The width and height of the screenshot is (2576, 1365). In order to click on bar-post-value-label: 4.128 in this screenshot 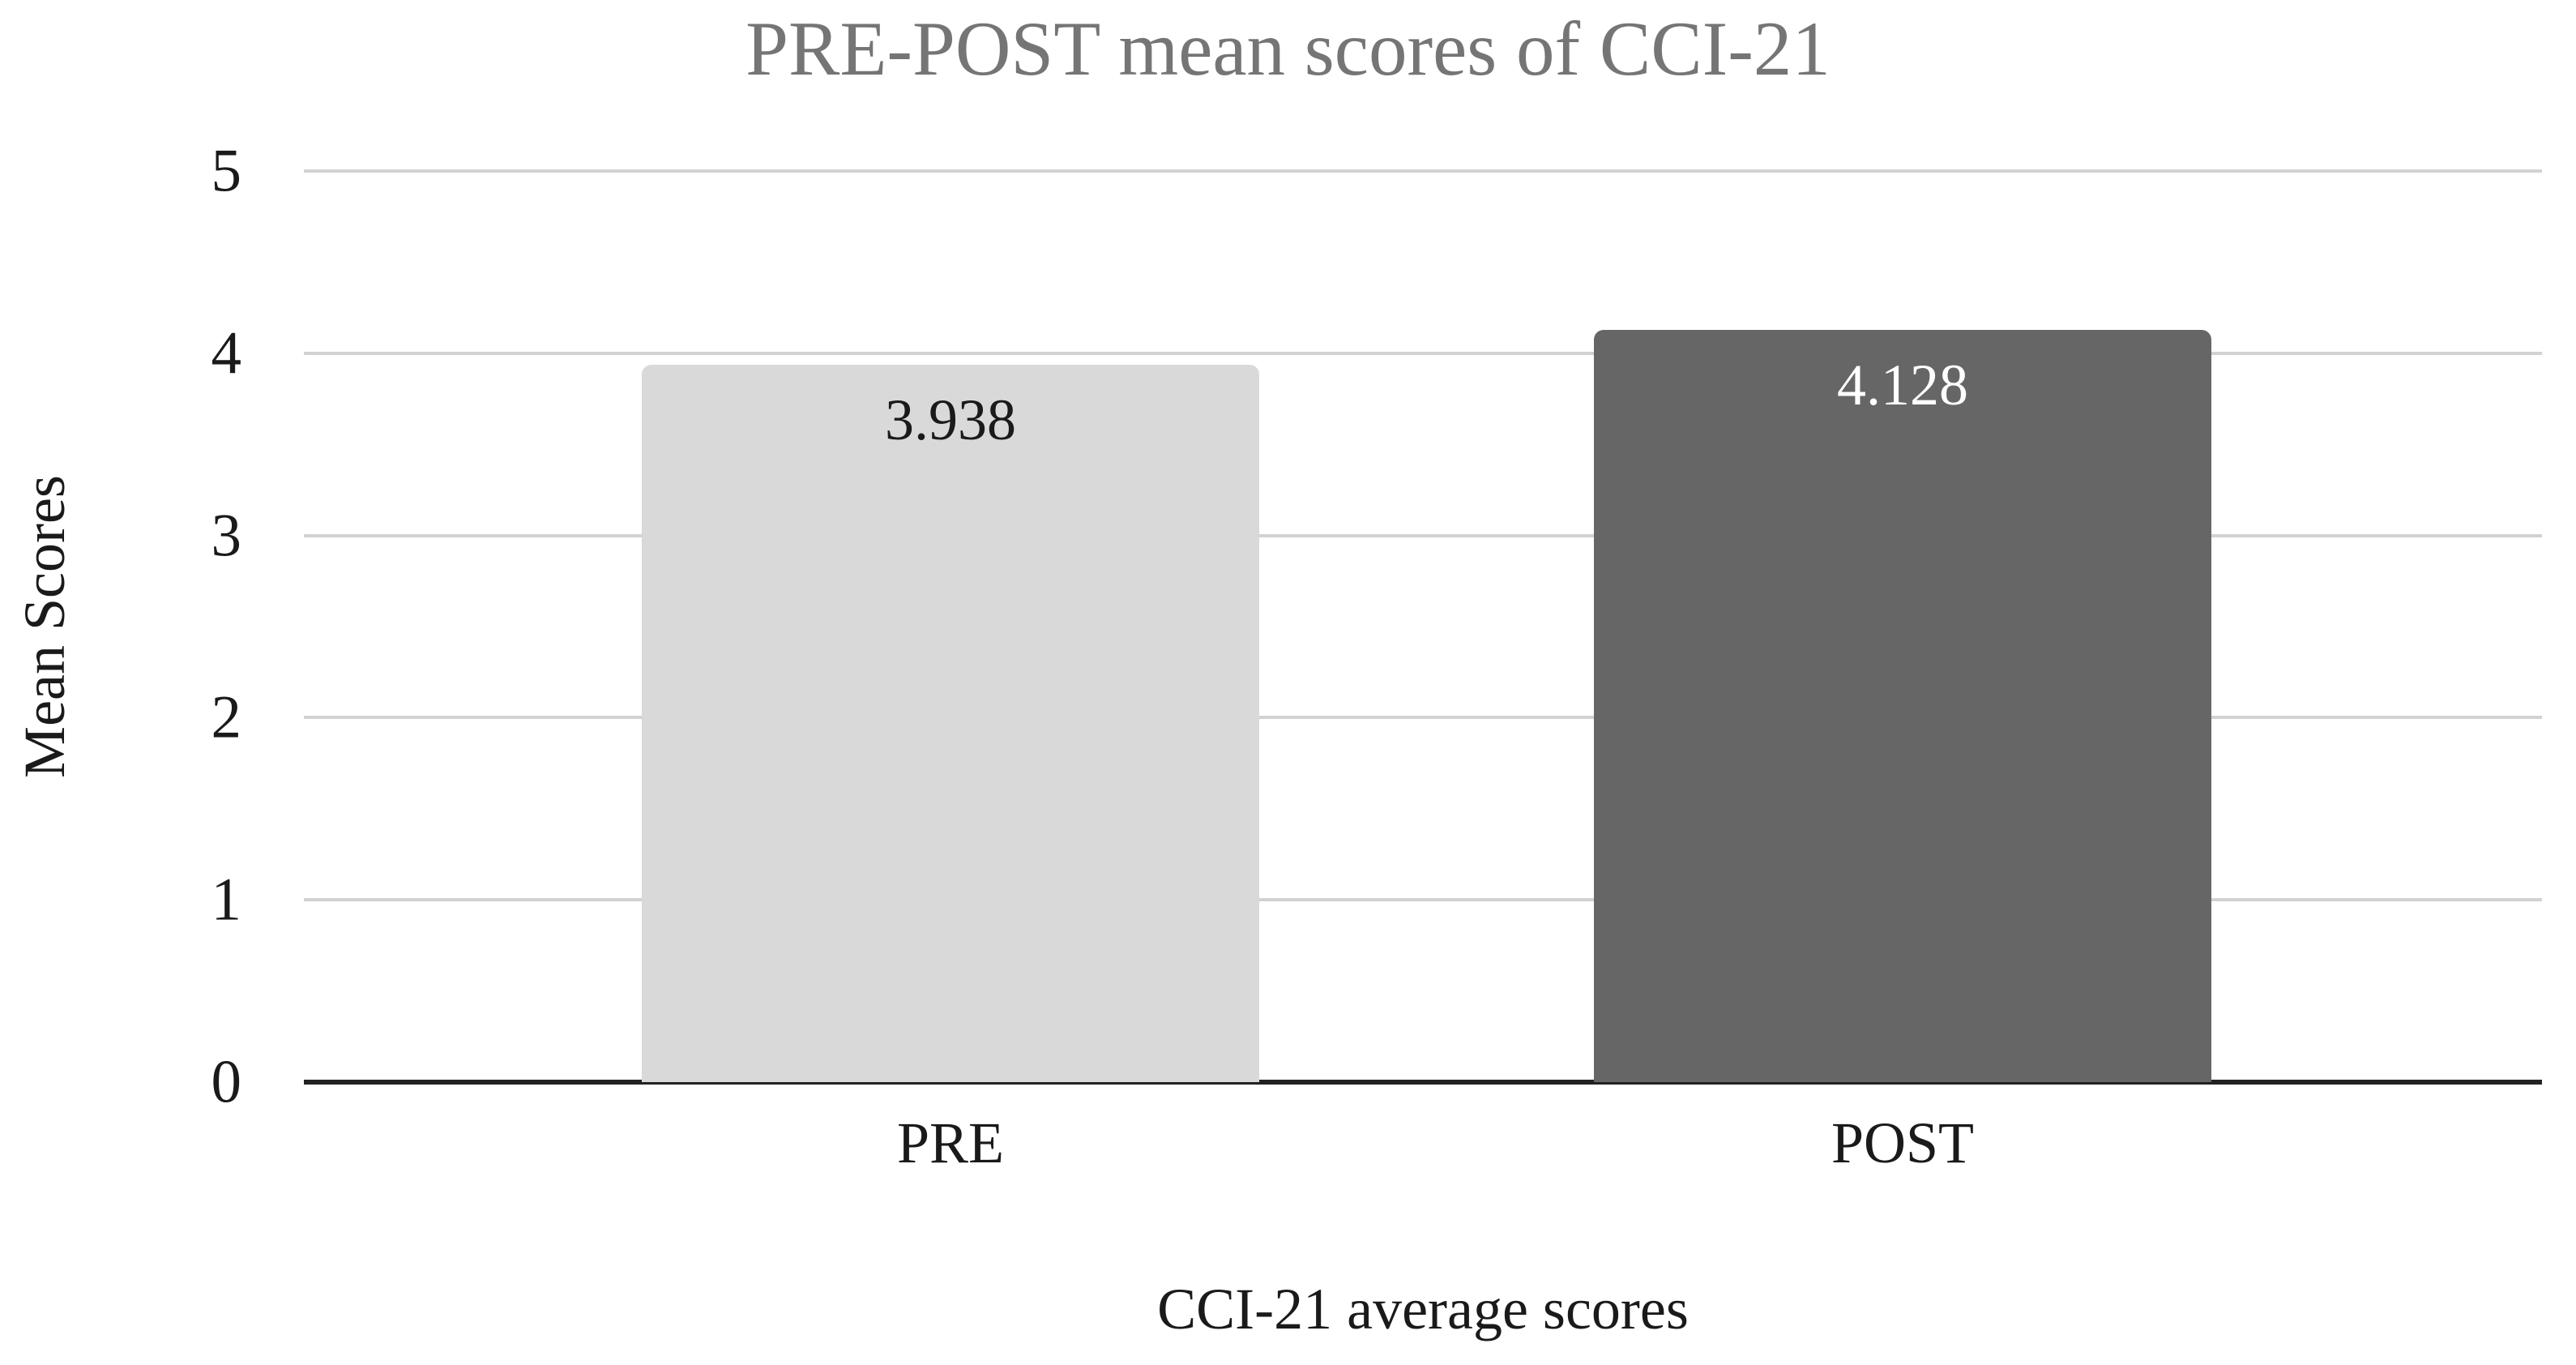, I will do `click(1902, 385)`.